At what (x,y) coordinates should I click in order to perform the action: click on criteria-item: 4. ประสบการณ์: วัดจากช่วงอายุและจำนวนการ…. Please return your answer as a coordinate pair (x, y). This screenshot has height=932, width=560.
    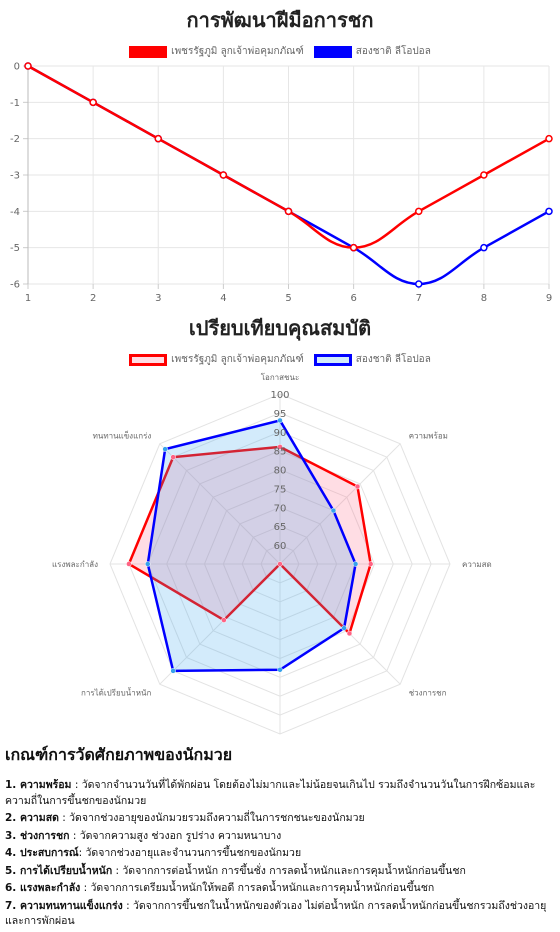
    Looking at the image, I should click on (281, 854).